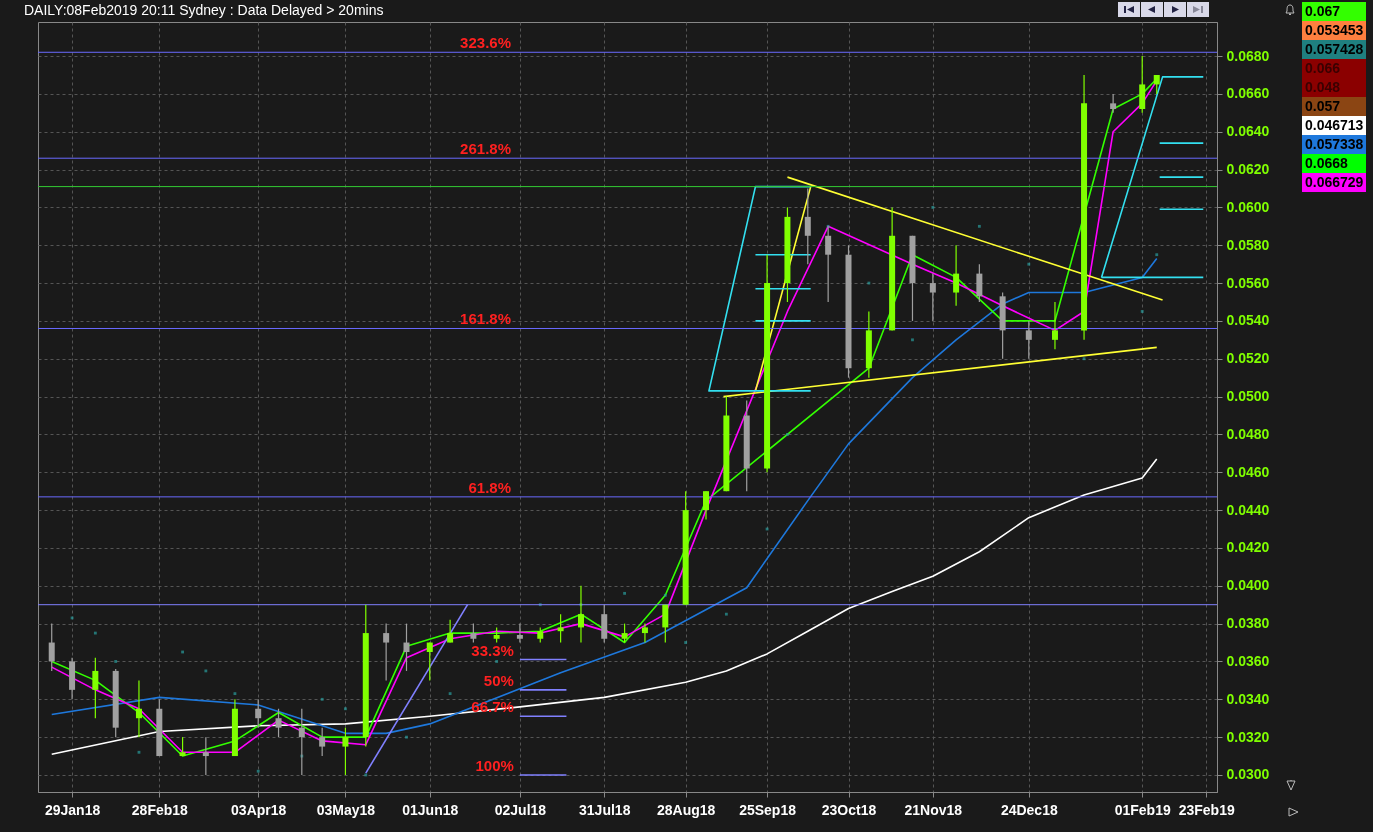 The width and height of the screenshot is (1373, 832). Describe the element at coordinates (1248, 358) in the screenshot. I see `y-tick-label: 0.0520` at that location.